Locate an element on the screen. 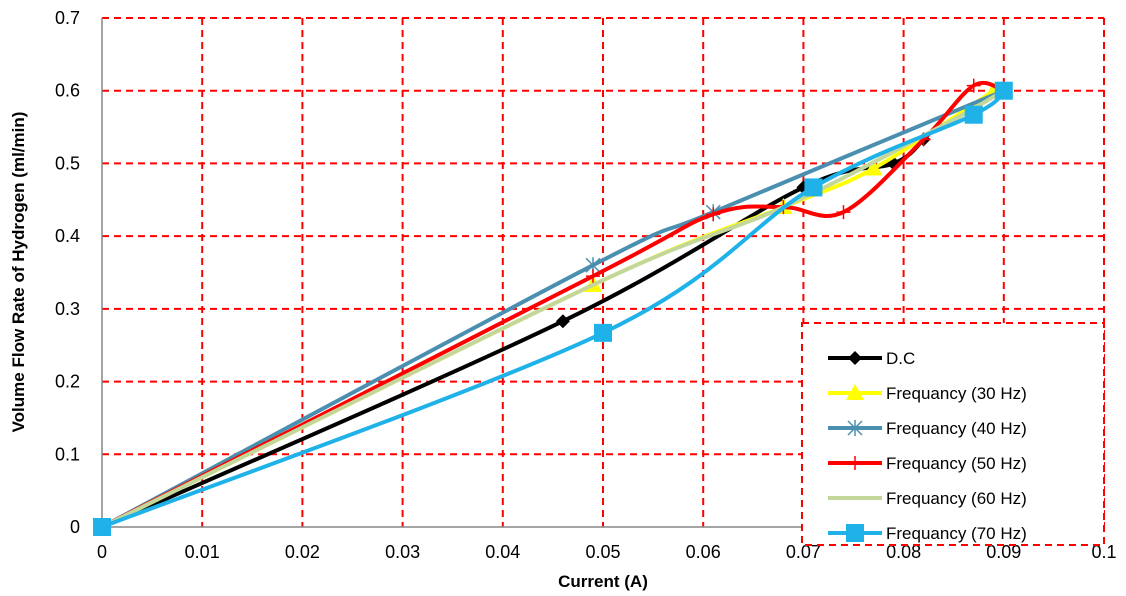 Image resolution: width=1126 pixels, height=596 pixels. legend-label: Frequancy (30 Hz) is located at coordinates (956, 393).